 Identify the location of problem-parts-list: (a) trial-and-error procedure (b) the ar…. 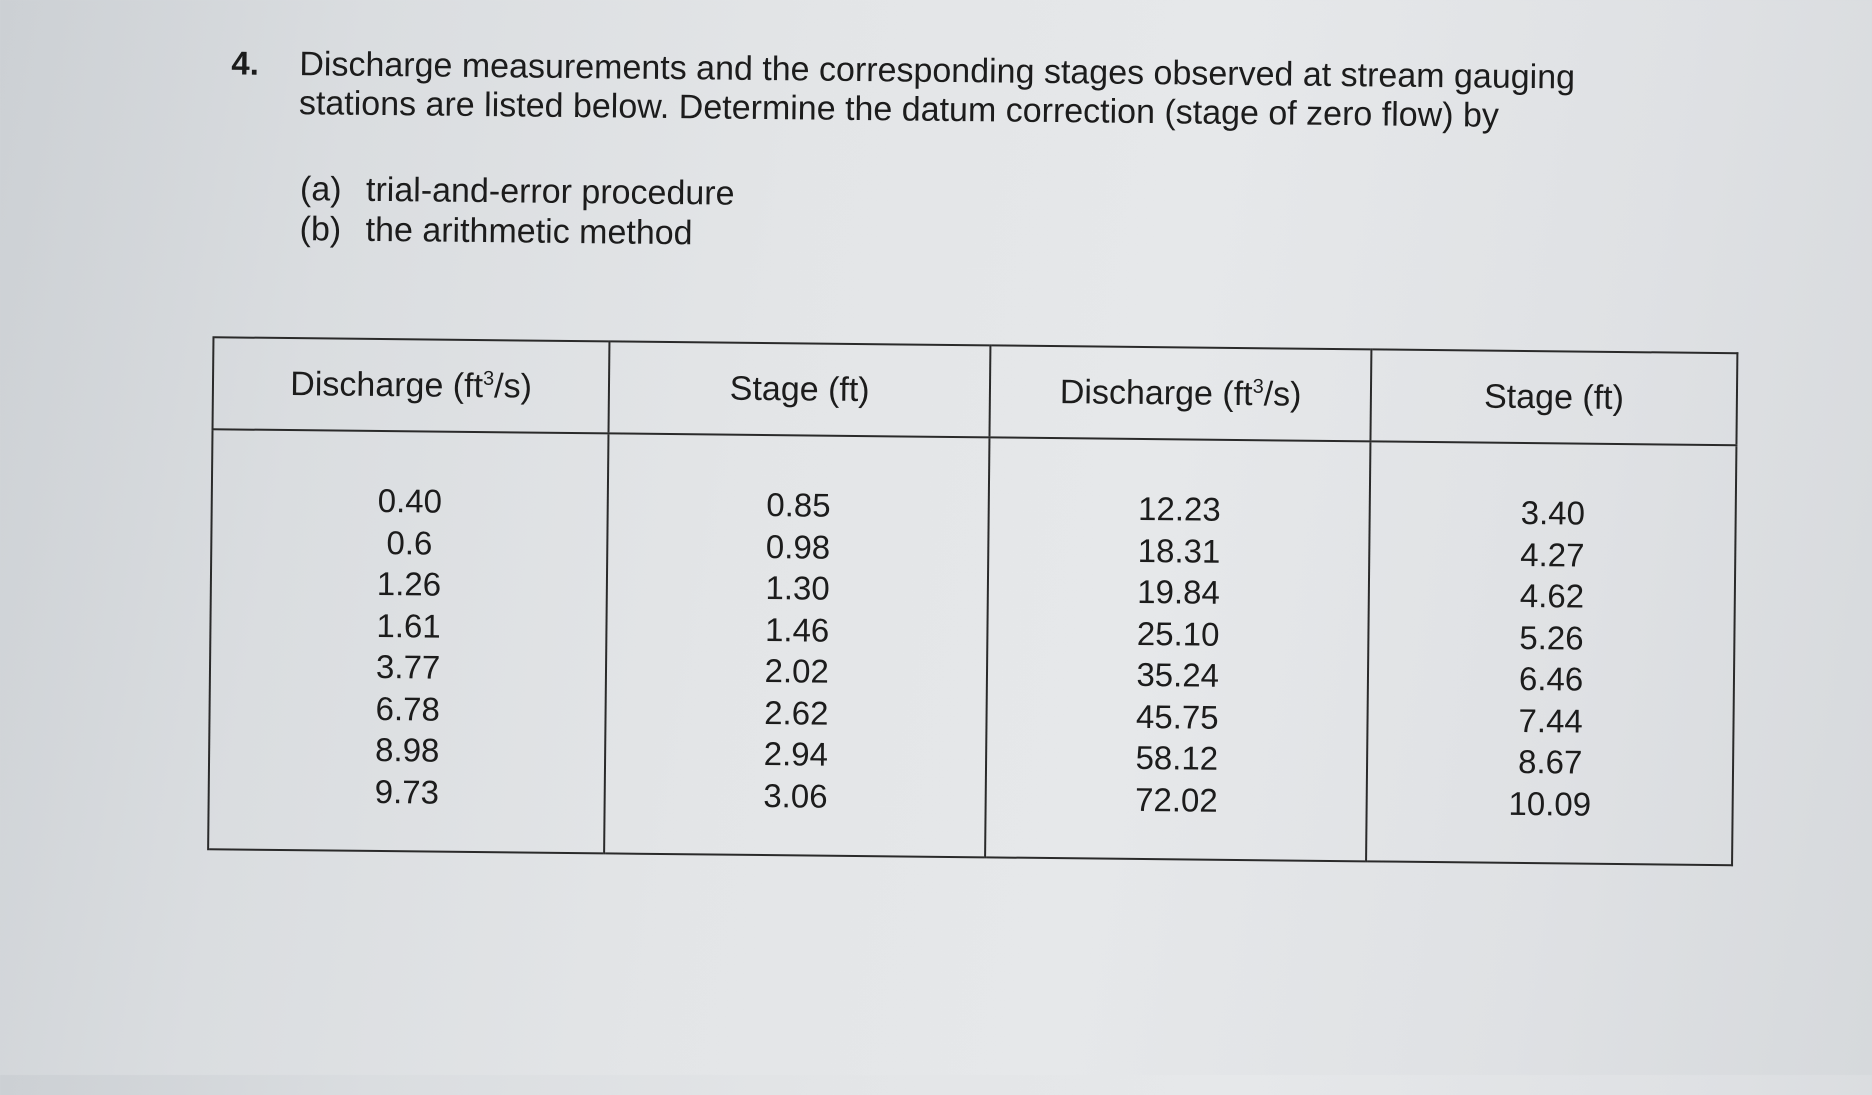
(516, 211).